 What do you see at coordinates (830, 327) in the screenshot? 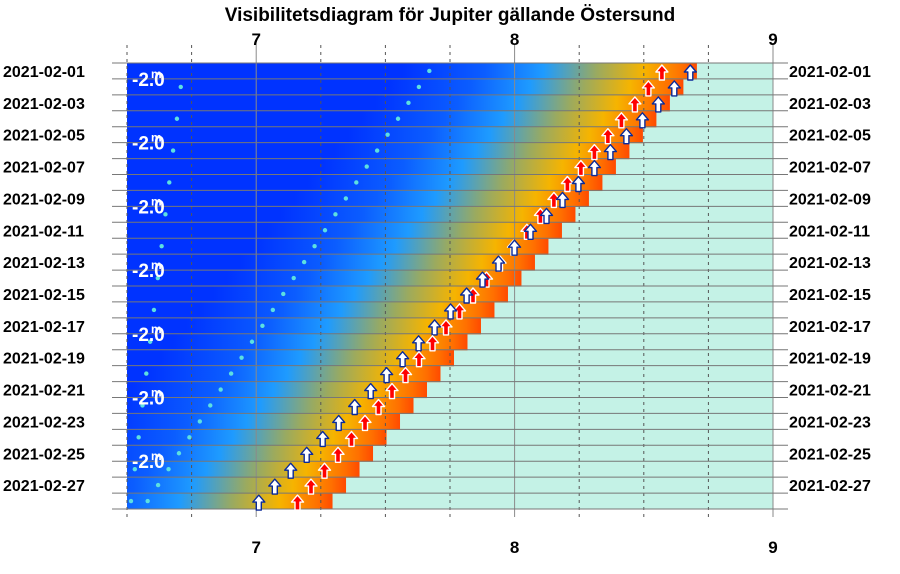
I see `date-label-right: 2021-02-17` at bounding box center [830, 327].